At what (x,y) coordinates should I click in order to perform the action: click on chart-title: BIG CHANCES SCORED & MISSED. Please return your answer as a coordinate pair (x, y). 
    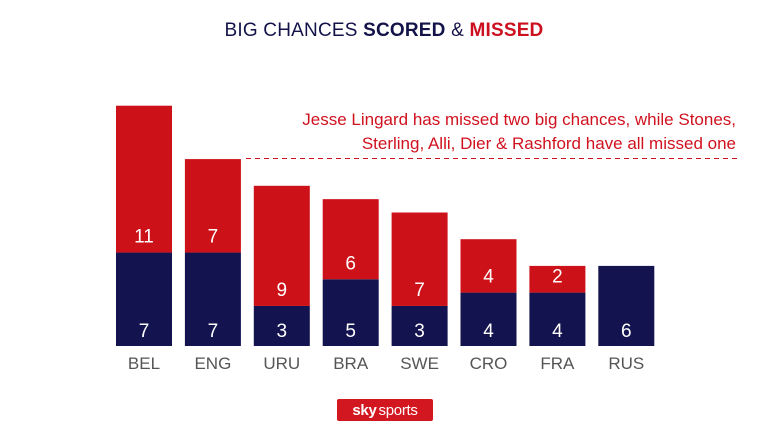
    Looking at the image, I should click on (384, 31).